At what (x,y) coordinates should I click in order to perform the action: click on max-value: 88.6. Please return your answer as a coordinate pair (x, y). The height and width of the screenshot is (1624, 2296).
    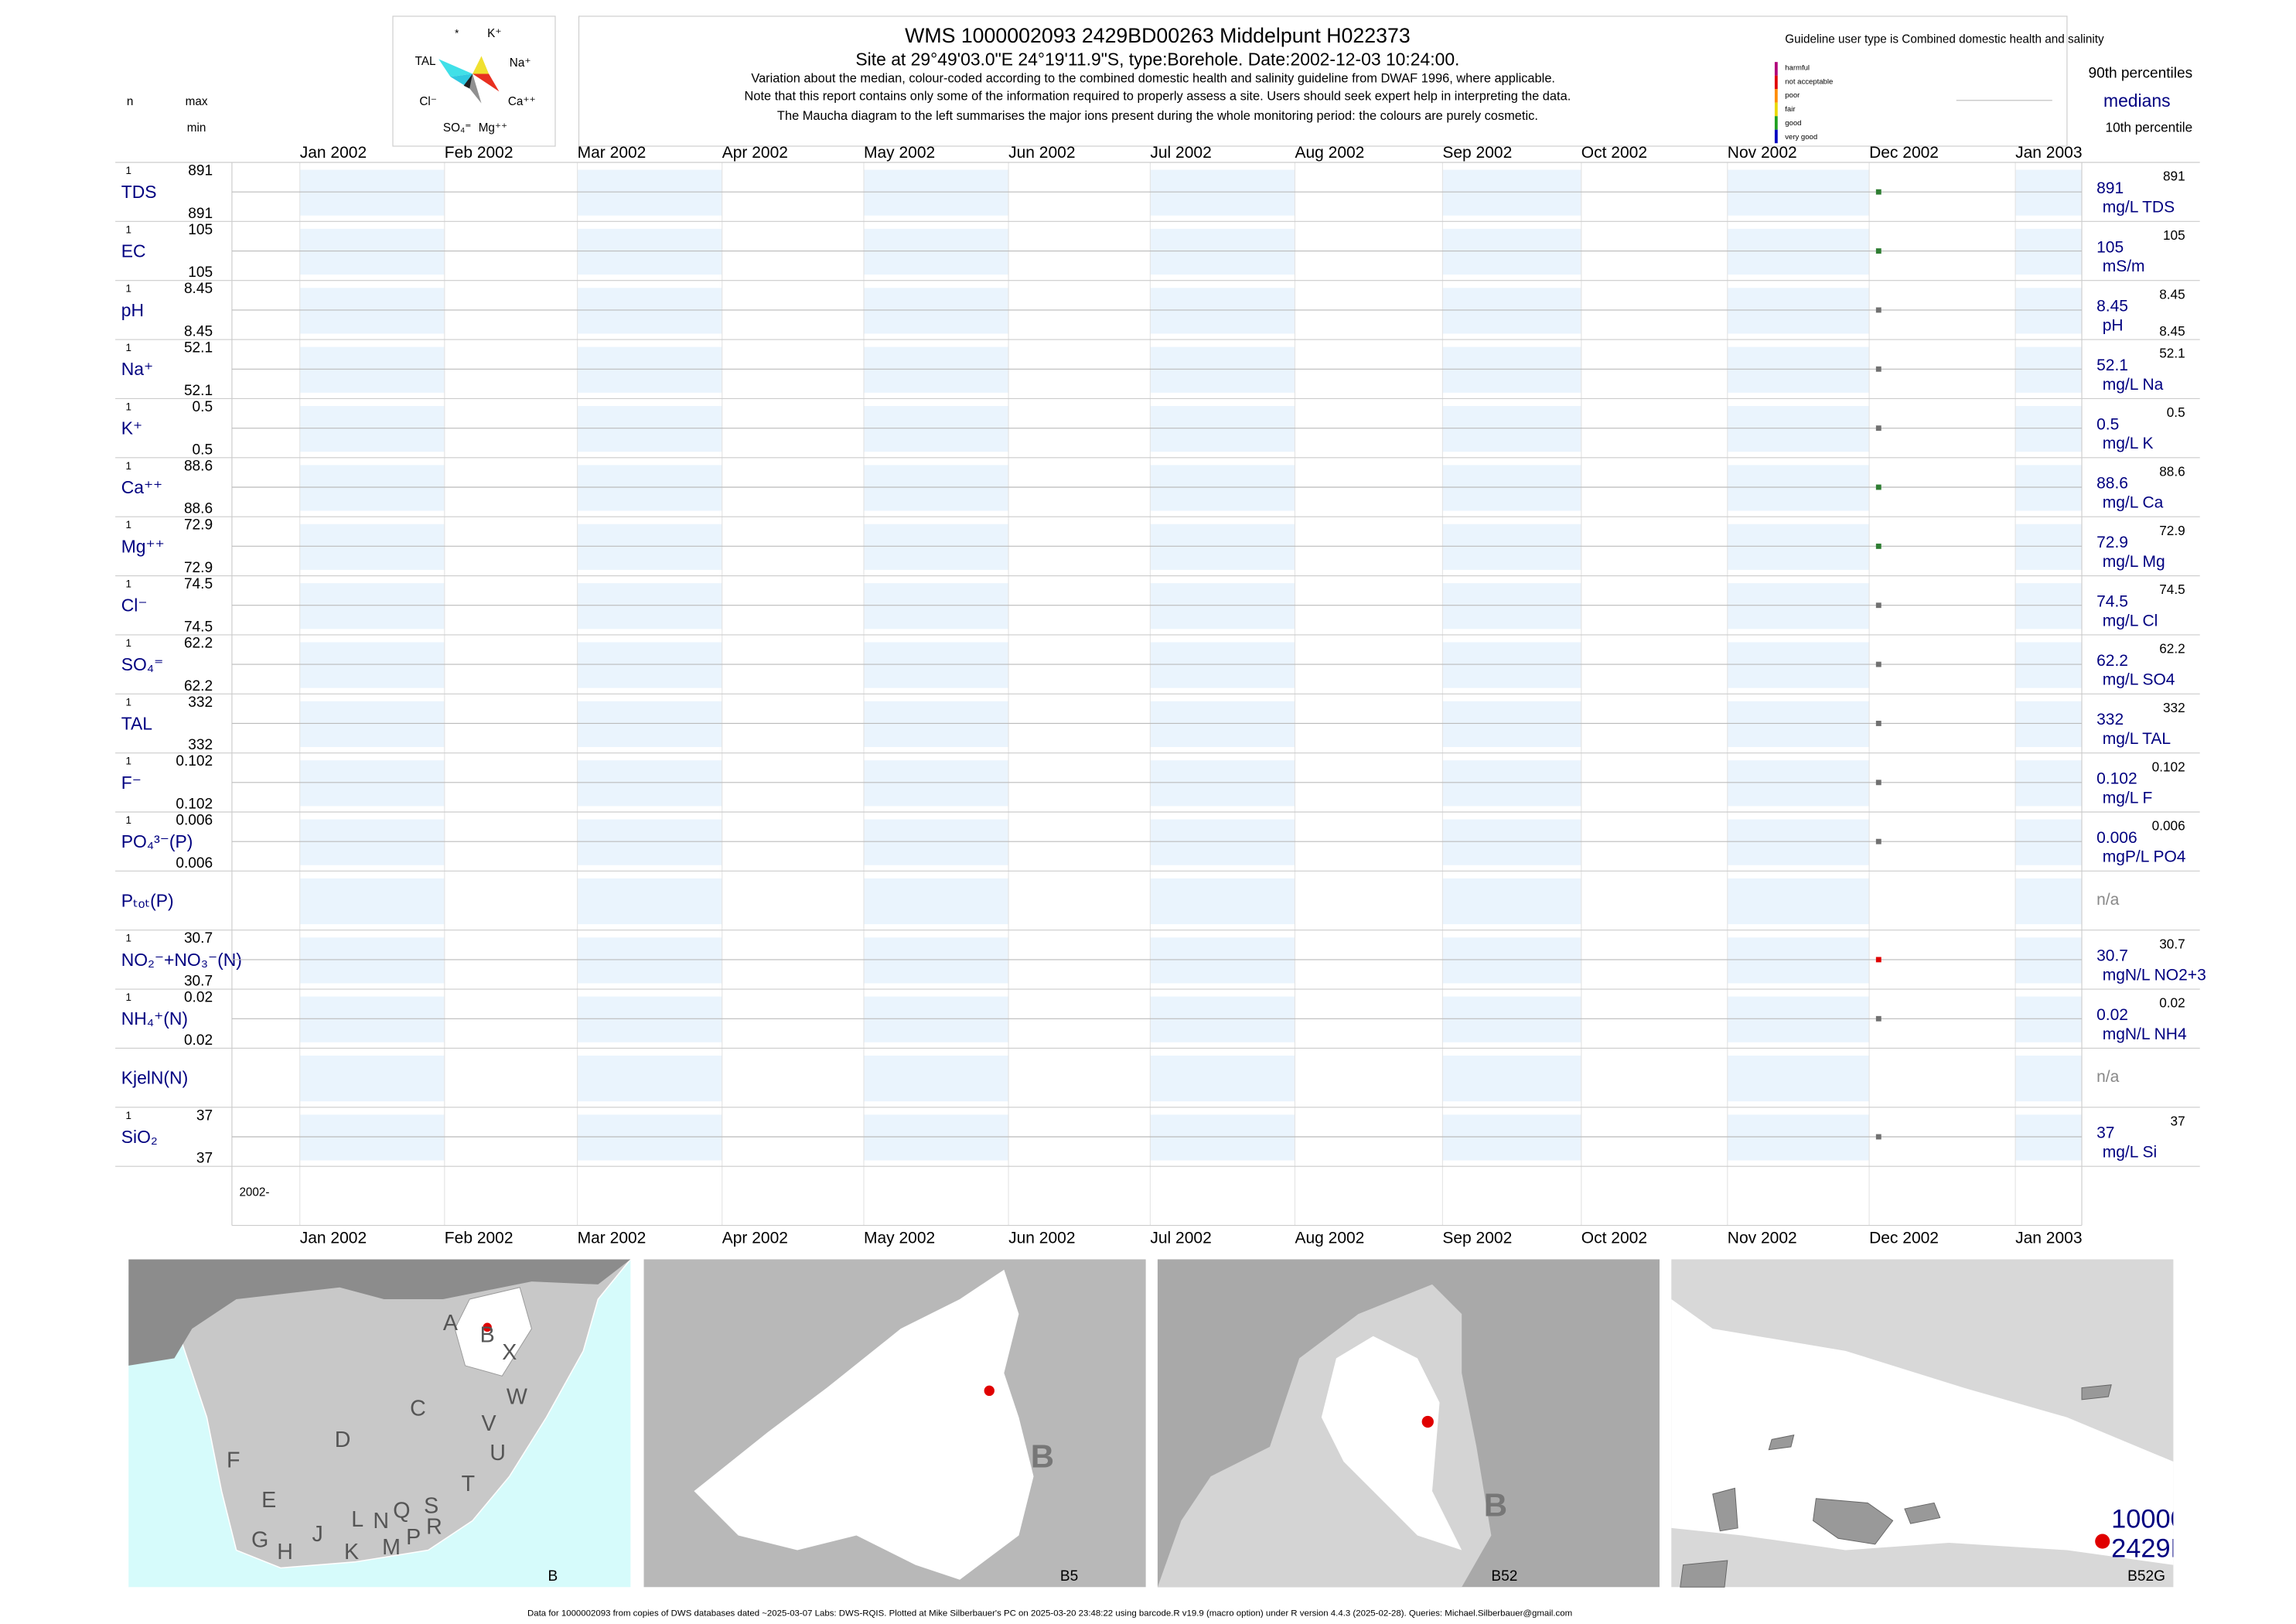
    Looking at the image, I should click on (198, 466).